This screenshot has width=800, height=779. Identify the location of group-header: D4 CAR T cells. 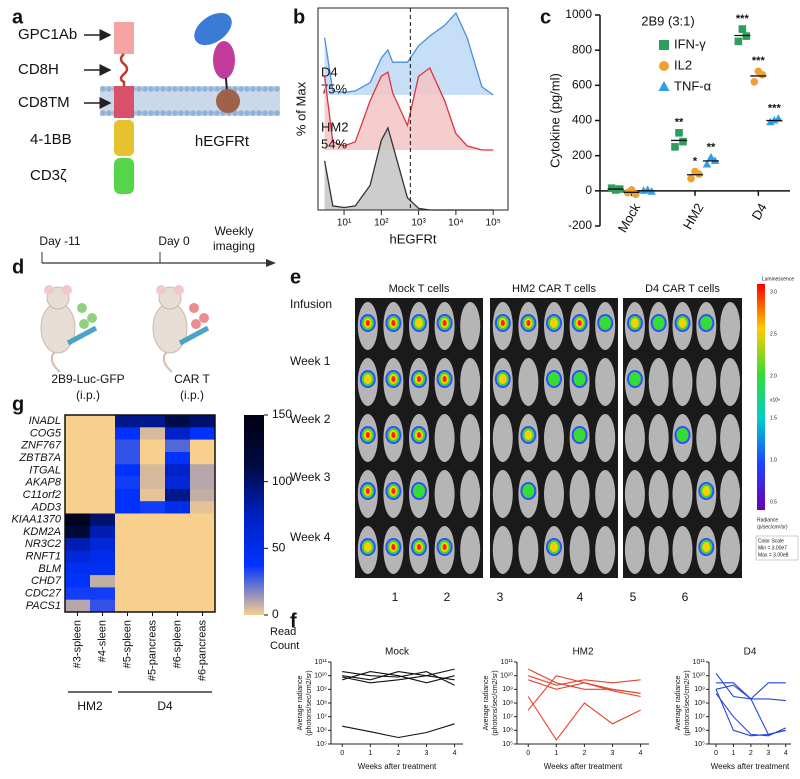
(682, 289).